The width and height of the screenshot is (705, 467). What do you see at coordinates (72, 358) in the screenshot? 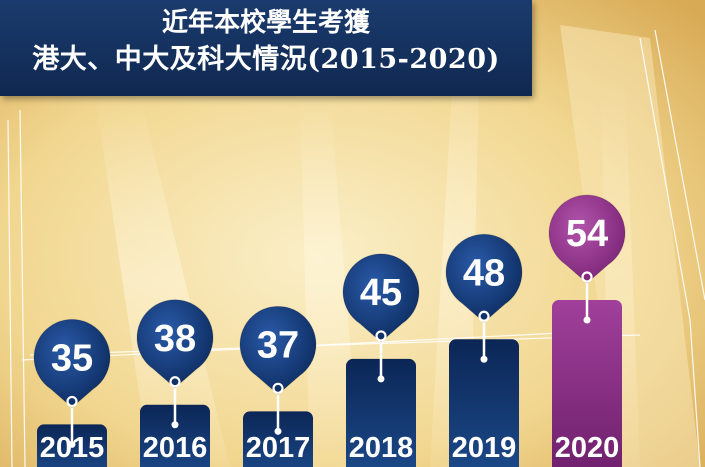
I see `data-label-2015: 35` at bounding box center [72, 358].